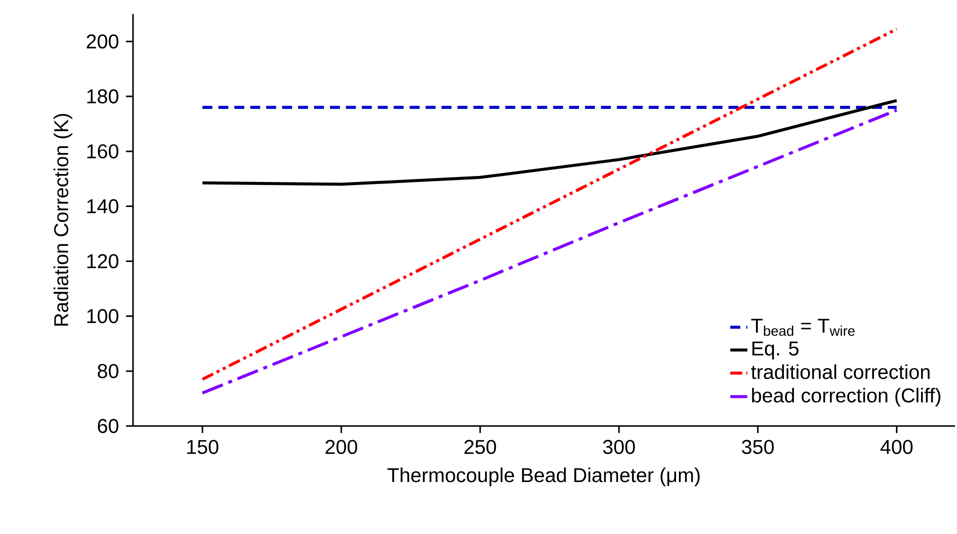  Describe the element at coordinates (775, 351) in the screenshot. I see `legend-label: Eq. 5` at that location.